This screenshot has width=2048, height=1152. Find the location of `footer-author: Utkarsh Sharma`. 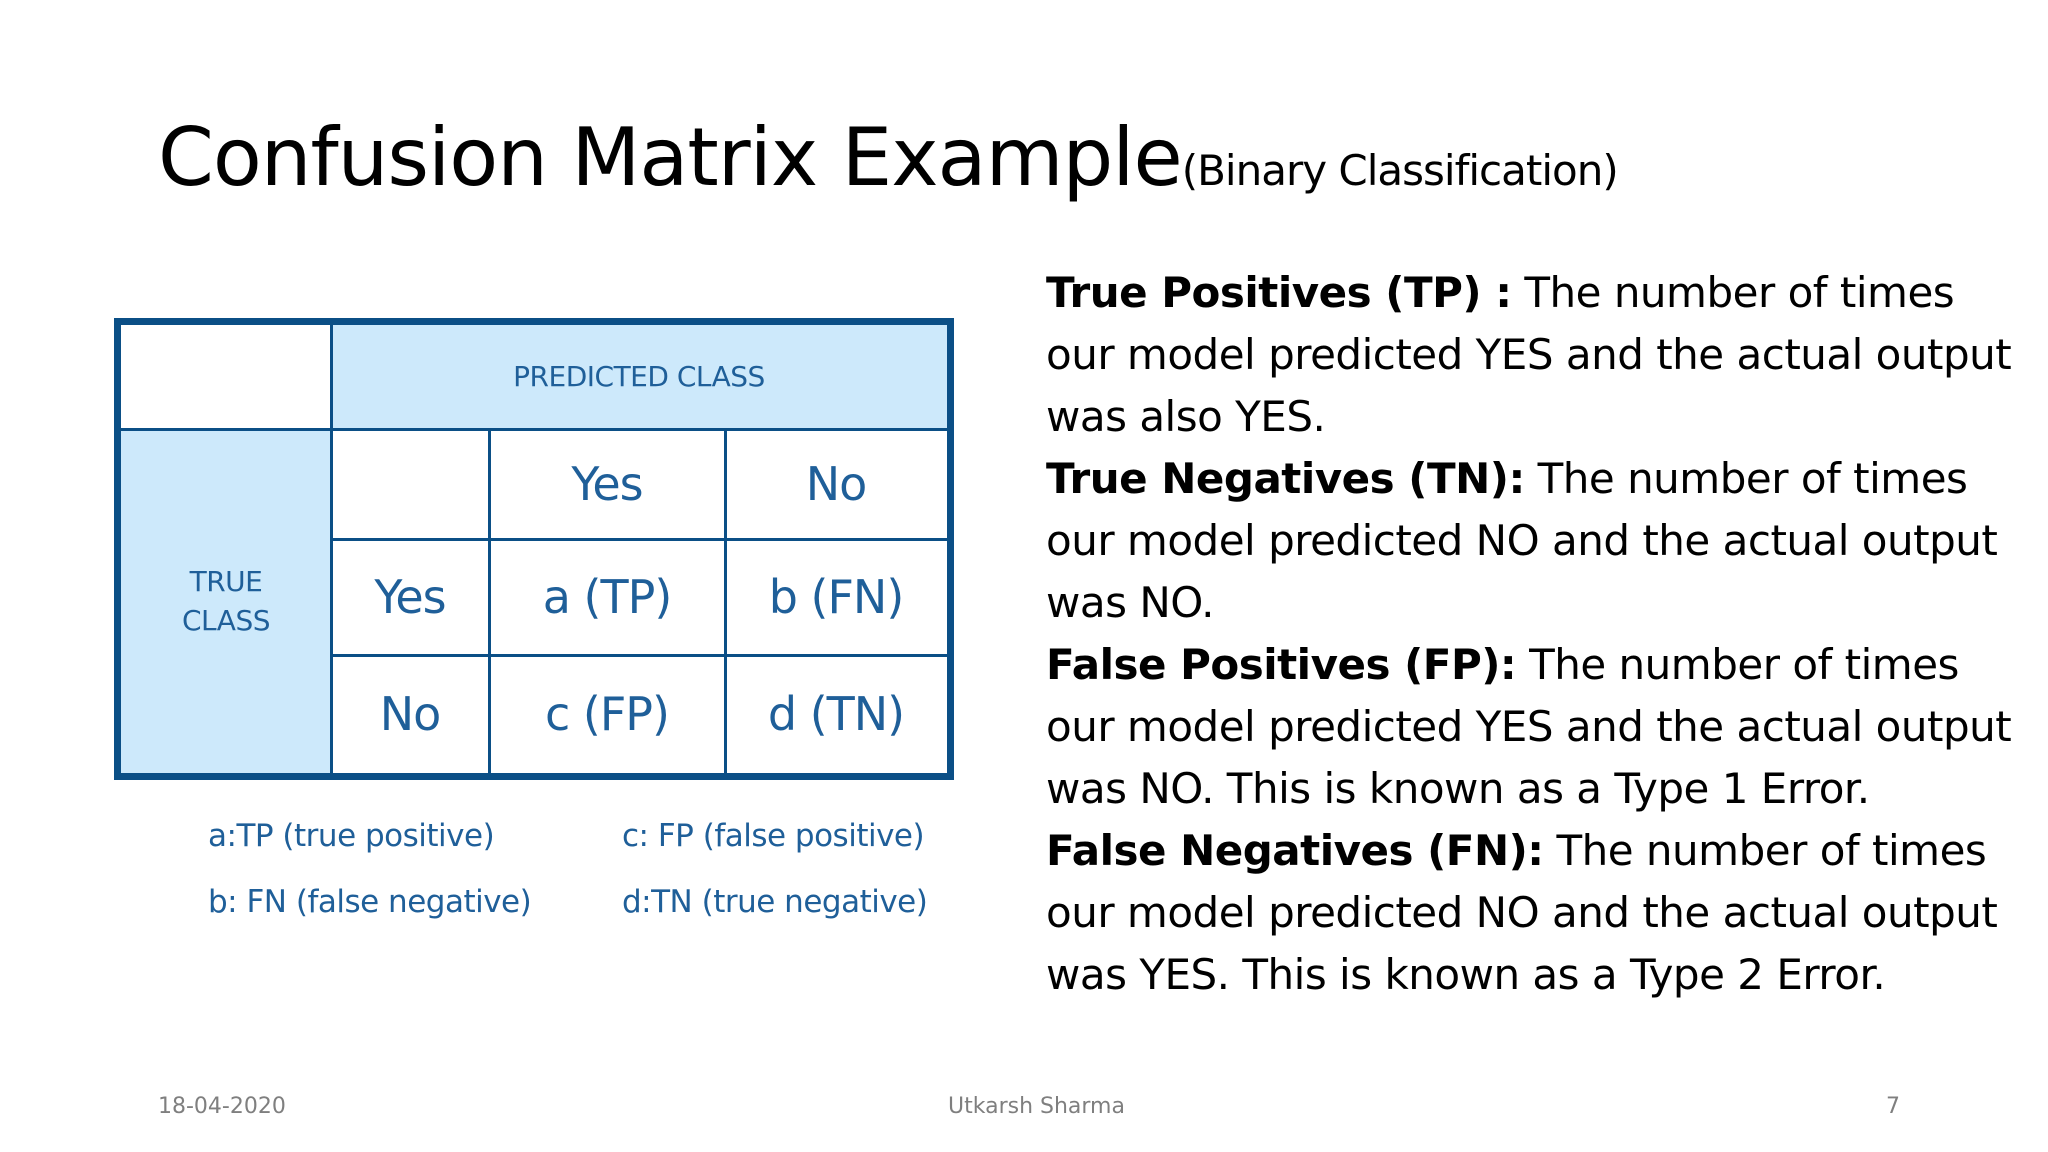

footer-author: Utkarsh Sharma is located at coordinates (1036, 1106).